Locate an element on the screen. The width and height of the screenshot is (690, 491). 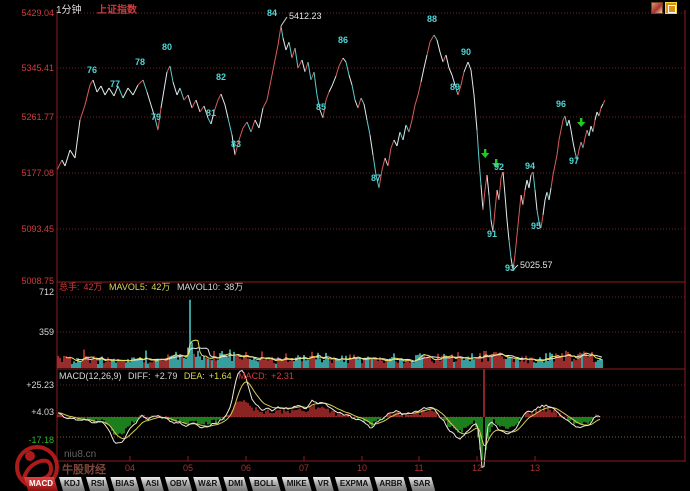
tab-sar: SAR is located at coordinates (421, 484).